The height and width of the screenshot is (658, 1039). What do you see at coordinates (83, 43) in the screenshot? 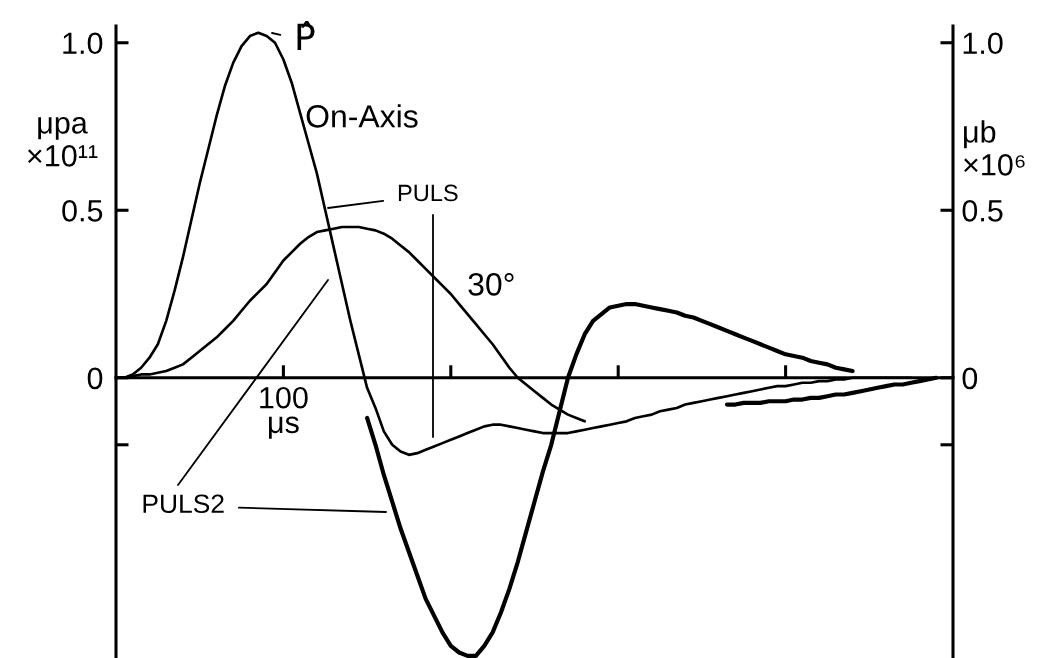
I see `y-tick-label: 1.0` at bounding box center [83, 43].